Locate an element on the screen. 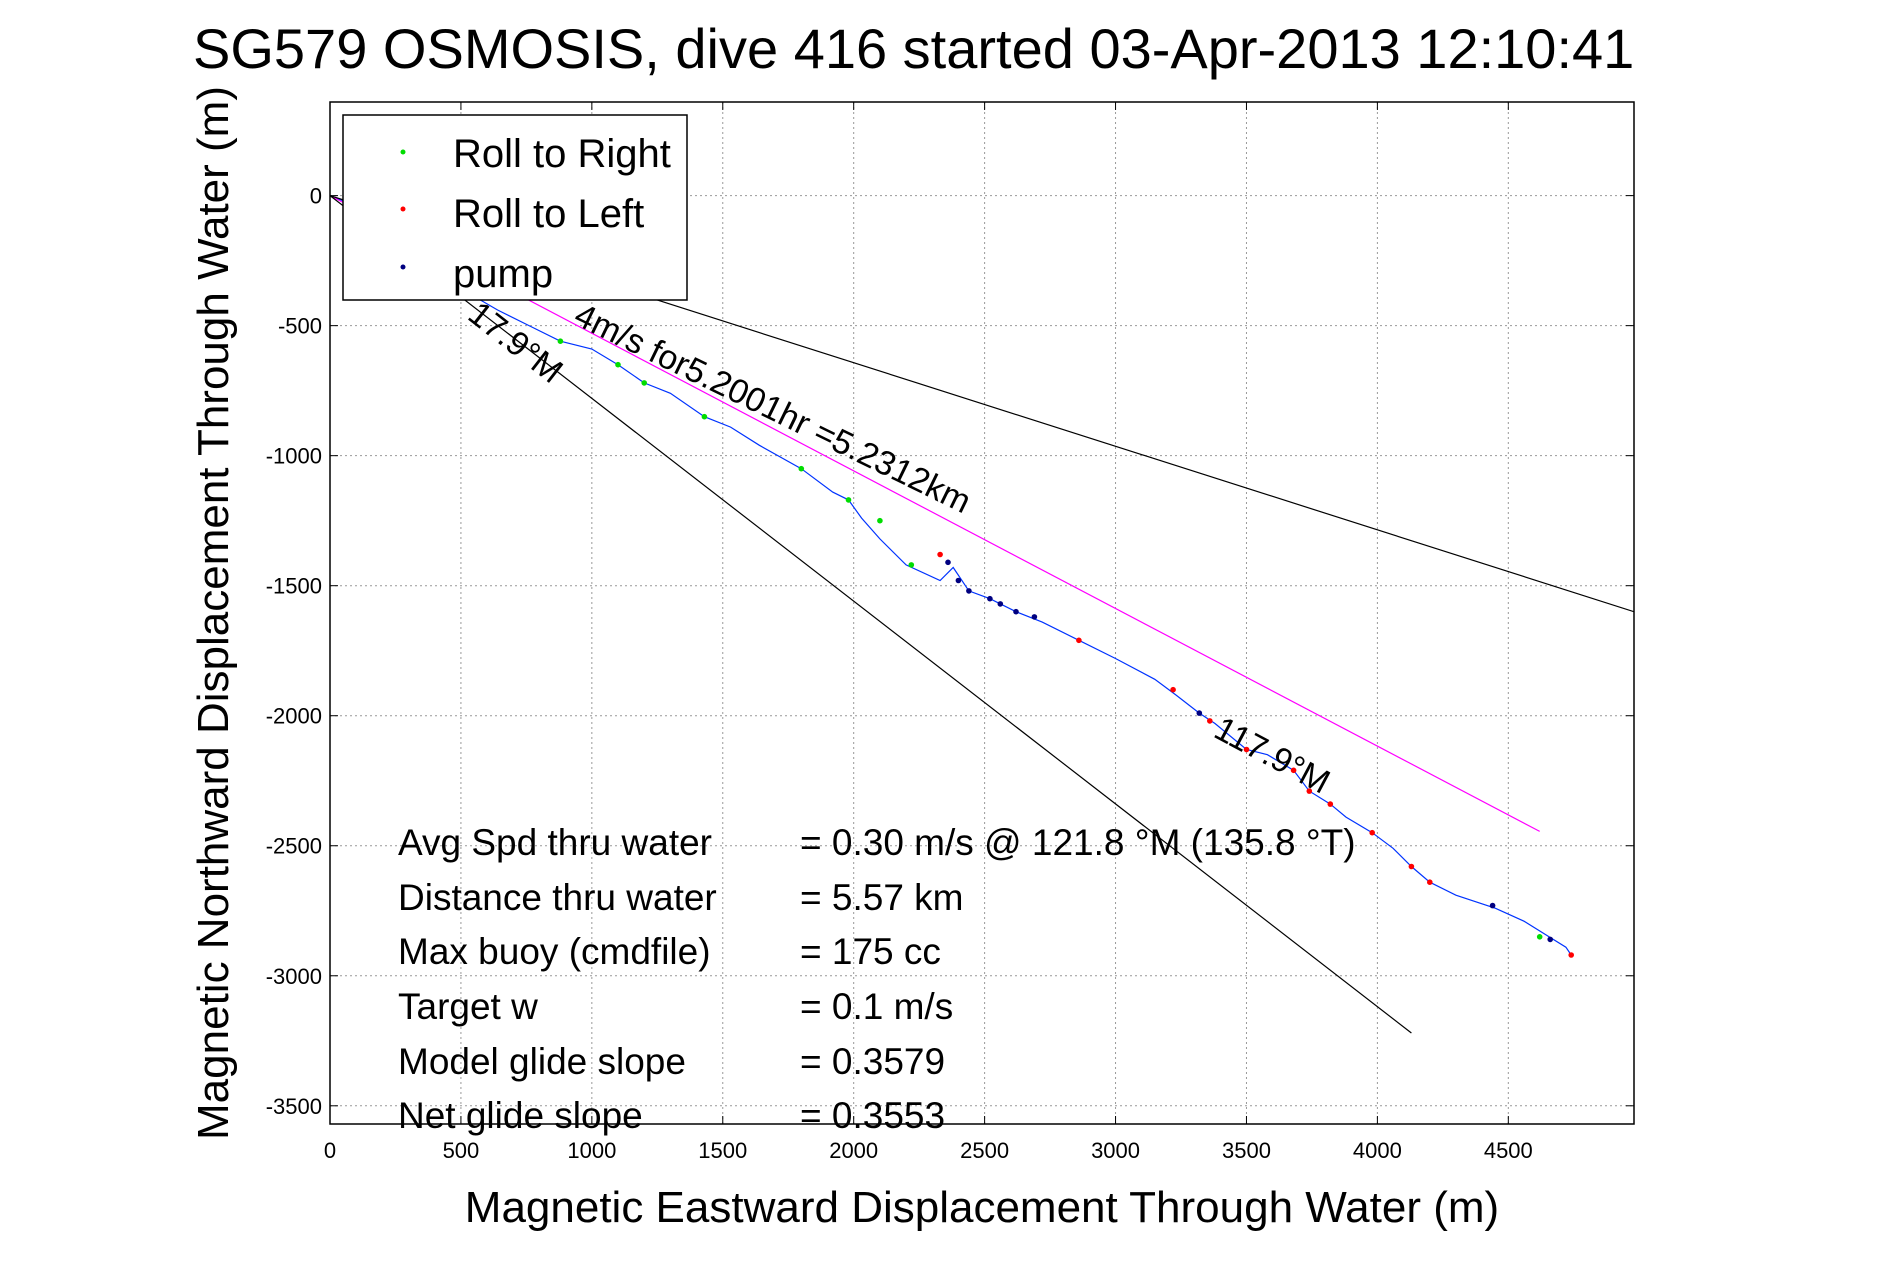 This screenshot has height=1262, width=1891. x-tick-label: 2000 is located at coordinates (853, 1150).